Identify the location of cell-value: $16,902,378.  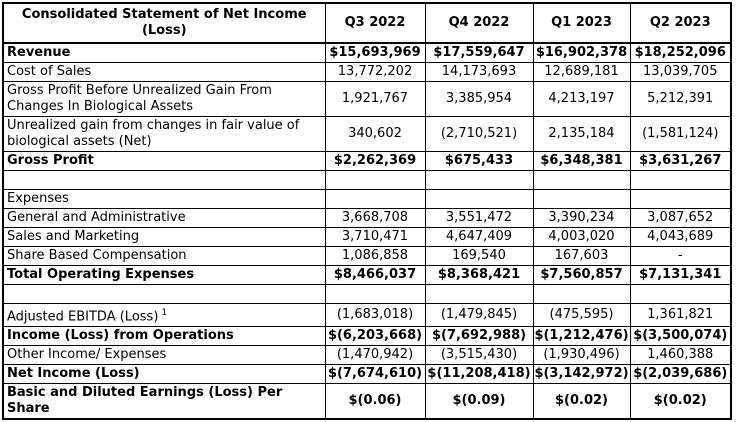
(581, 52).